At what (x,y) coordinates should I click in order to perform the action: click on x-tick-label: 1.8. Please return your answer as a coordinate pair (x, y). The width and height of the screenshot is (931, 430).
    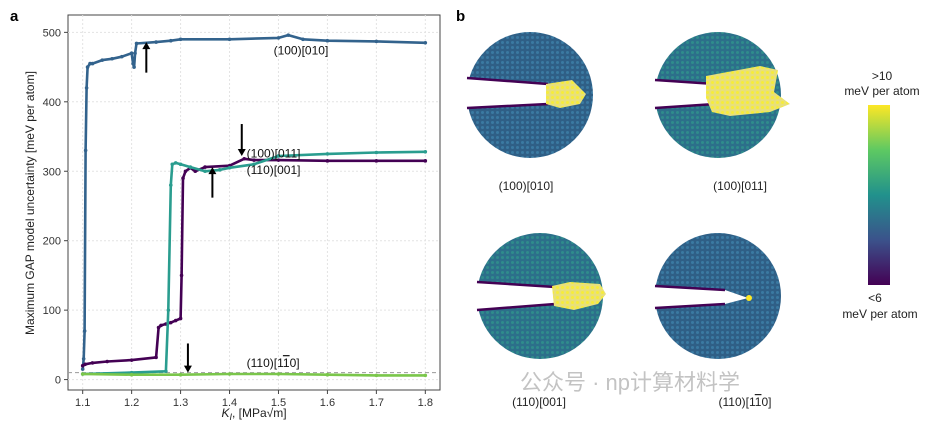
    Looking at the image, I should click on (425, 403).